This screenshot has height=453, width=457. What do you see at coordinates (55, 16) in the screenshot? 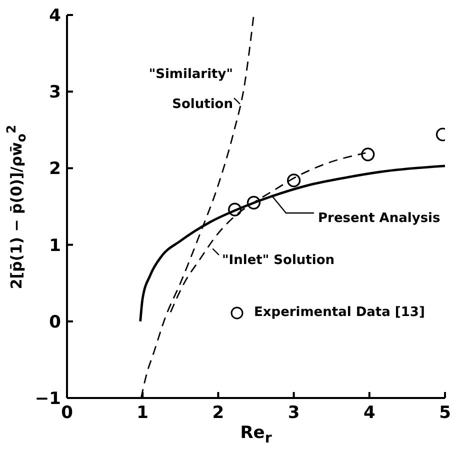
I see `y-tick-label: 4` at bounding box center [55, 16].